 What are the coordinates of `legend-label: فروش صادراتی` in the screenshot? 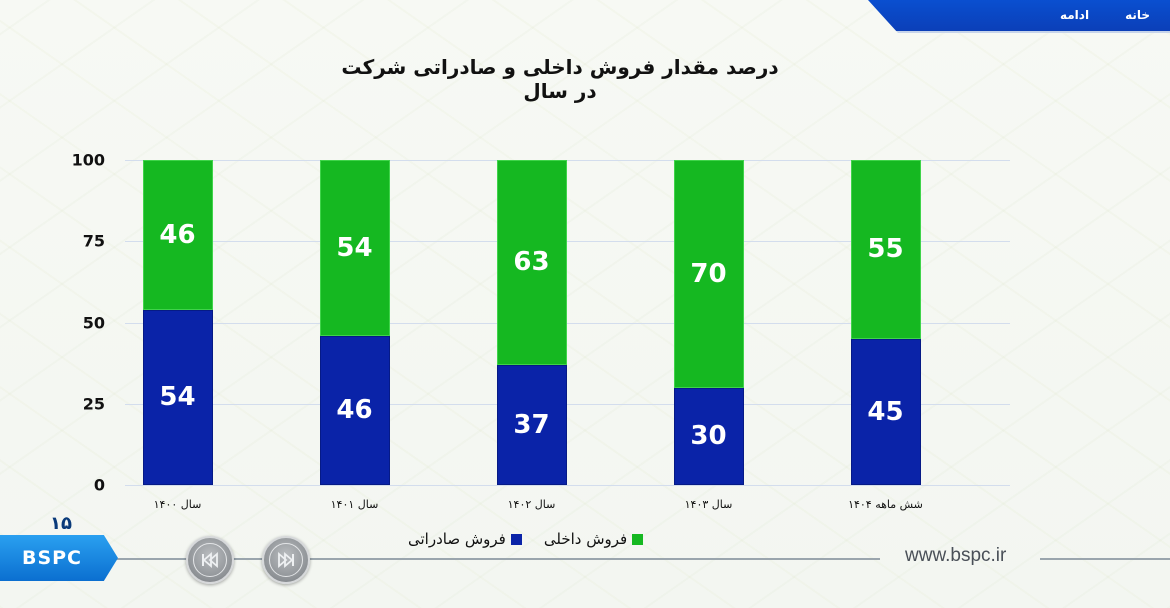 It's located at (457, 539).